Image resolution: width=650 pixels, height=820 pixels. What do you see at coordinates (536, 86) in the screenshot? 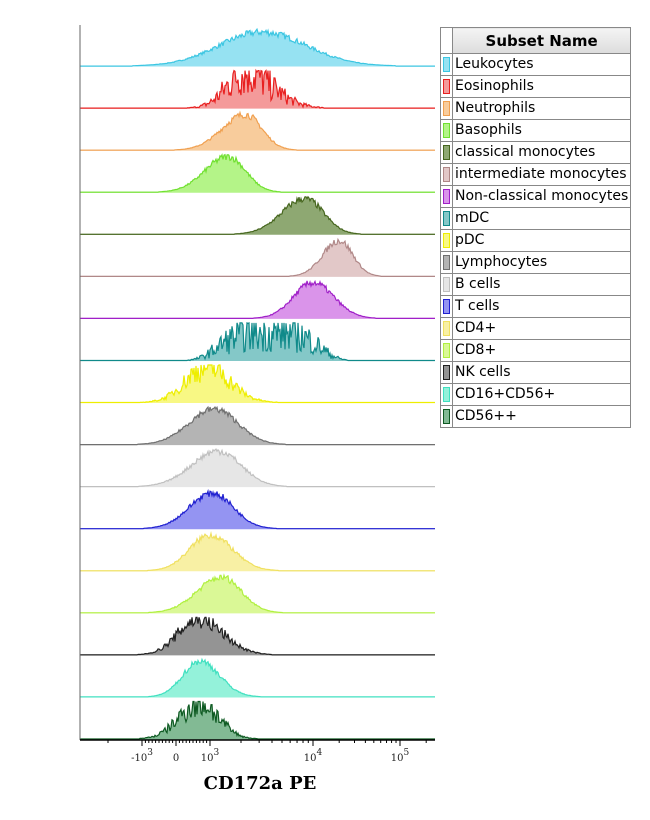
I see `legend-row: Eosinophils` at bounding box center [536, 86].